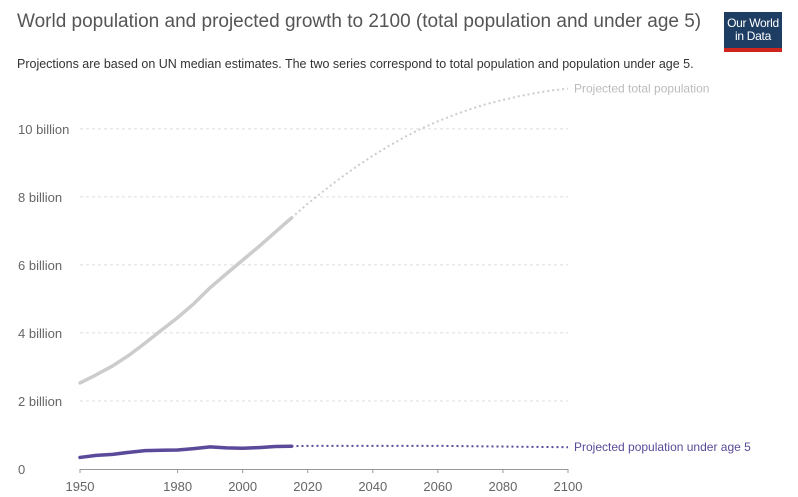  I want to click on series-line-under5-historical, so click(186, 452).